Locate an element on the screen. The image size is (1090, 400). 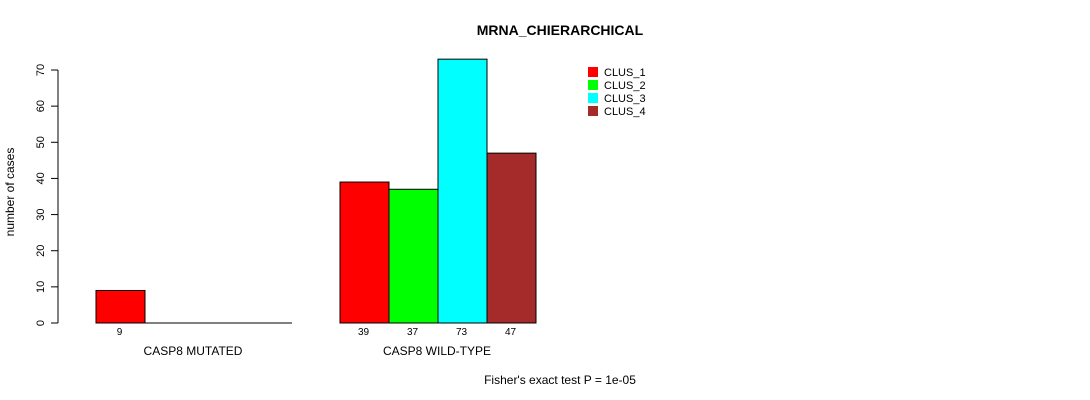
y-tick-label: 50 is located at coordinates (41, 142).